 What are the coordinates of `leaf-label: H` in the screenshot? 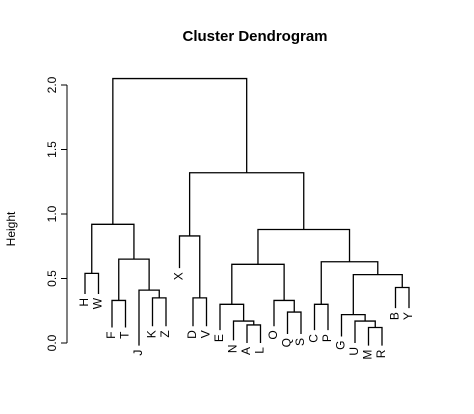 It's located at (84, 302).